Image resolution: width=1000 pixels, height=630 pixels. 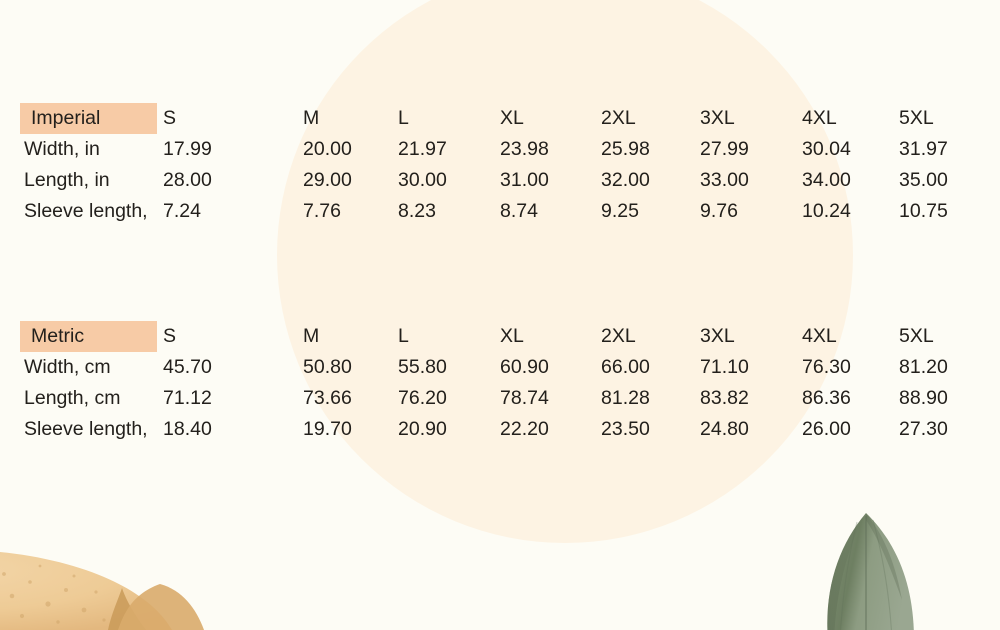 I want to click on cell-width-in-l: 21.97, so click(x=422, y=149).